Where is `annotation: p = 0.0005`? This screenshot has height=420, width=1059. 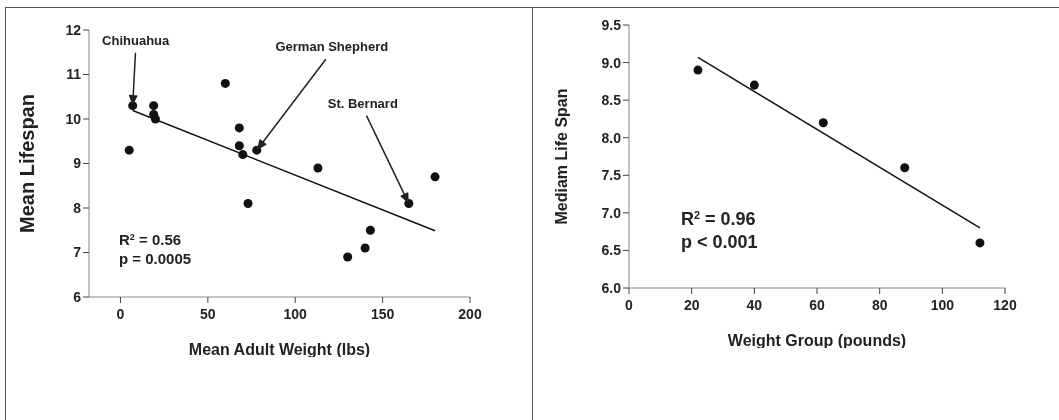 annotation: p = 0.0005 is located at coordinates (155, 258).